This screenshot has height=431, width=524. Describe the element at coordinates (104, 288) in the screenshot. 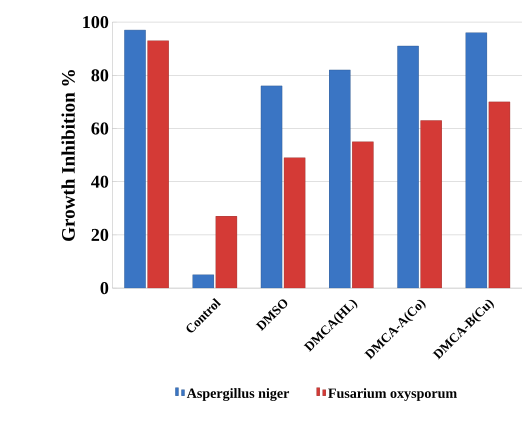

I see `y-tick-label: 0` at that location.